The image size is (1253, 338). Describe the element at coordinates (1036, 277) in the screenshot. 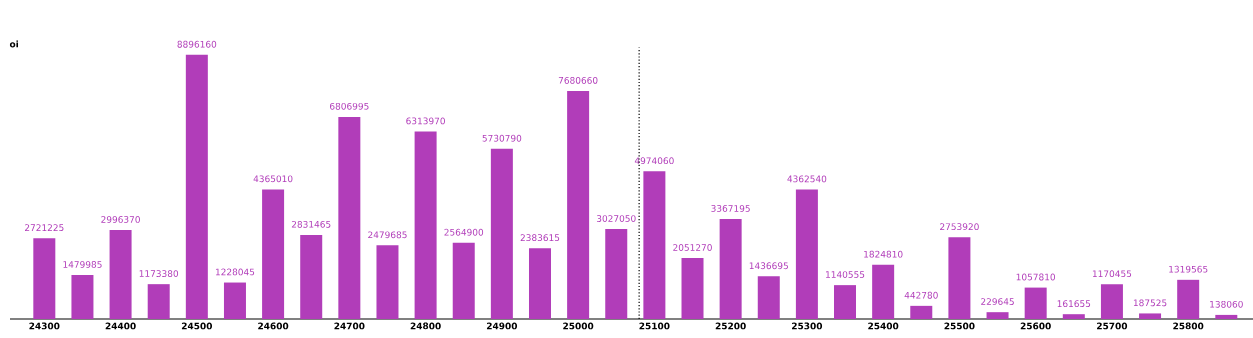

I see `data-label: 1057810` at that location.